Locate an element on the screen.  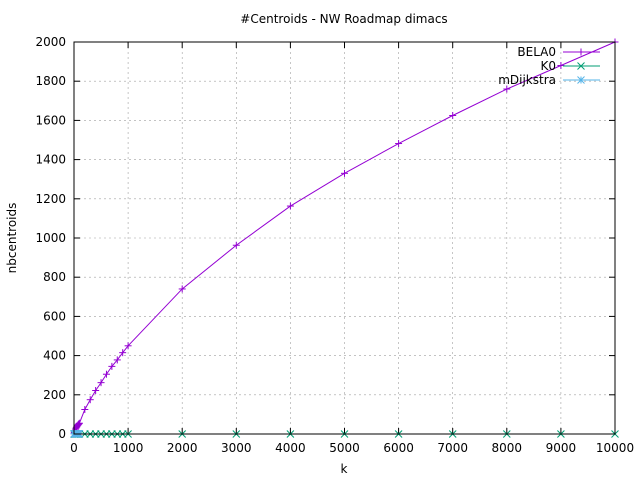
y-axis-label: nbcentroids is located at coordinates (12, 238).